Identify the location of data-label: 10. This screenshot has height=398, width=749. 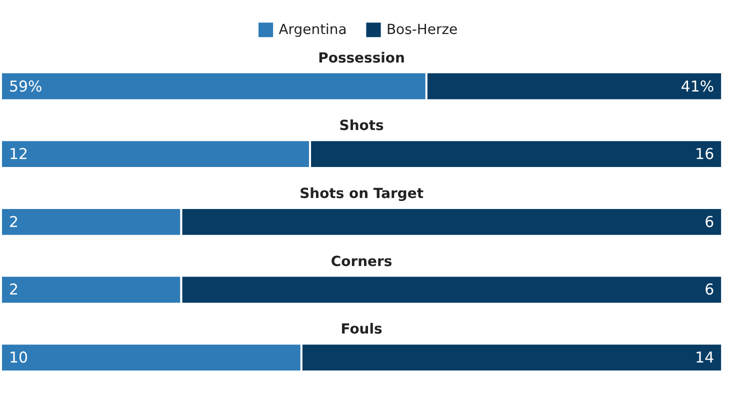
(18, 357).